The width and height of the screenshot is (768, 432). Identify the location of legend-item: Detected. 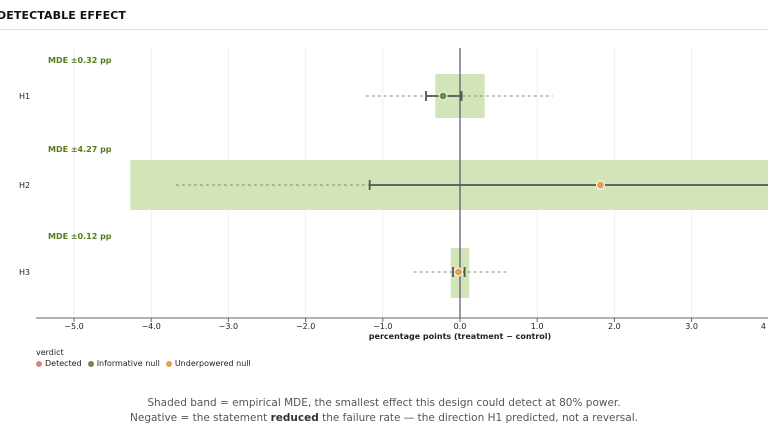
(59, 363).